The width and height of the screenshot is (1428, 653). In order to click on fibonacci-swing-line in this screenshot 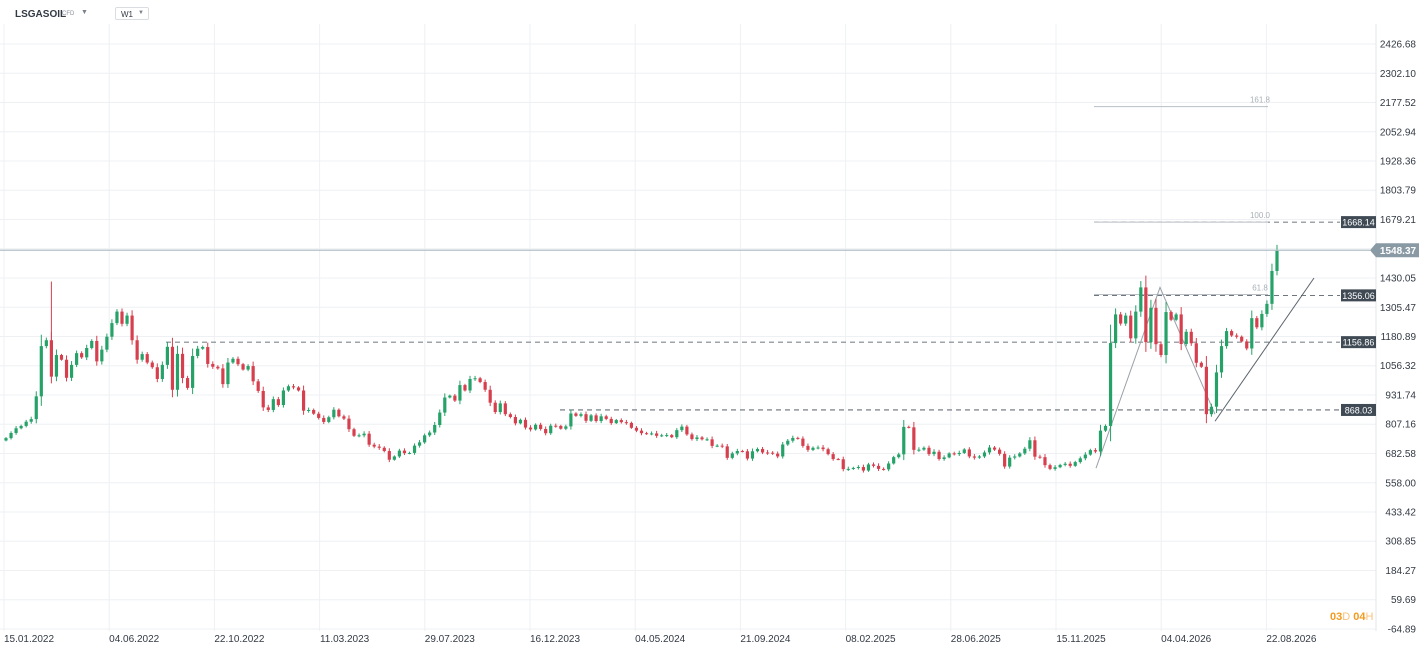, I will do `click(1155, 377)`.